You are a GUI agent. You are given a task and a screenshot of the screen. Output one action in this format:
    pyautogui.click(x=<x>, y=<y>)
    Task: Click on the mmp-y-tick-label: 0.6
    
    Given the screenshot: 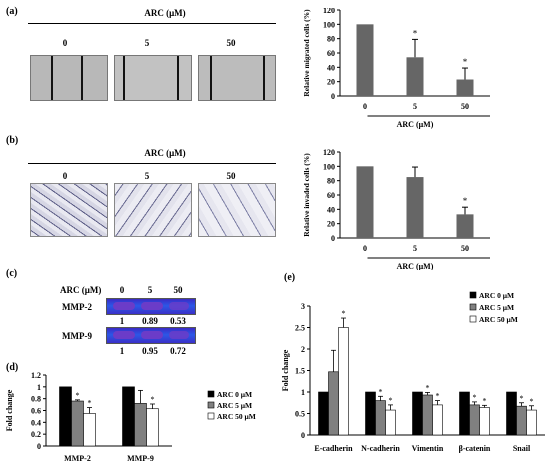 What is the action you would take?
    pyautogui.click(x=36, y=411)
    